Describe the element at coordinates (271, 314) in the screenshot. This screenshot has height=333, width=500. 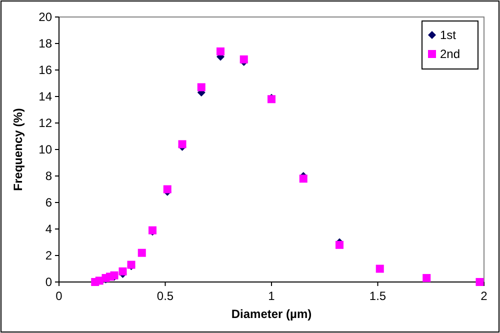
I see `x-axis-title: Diameter (µm)` at that location.